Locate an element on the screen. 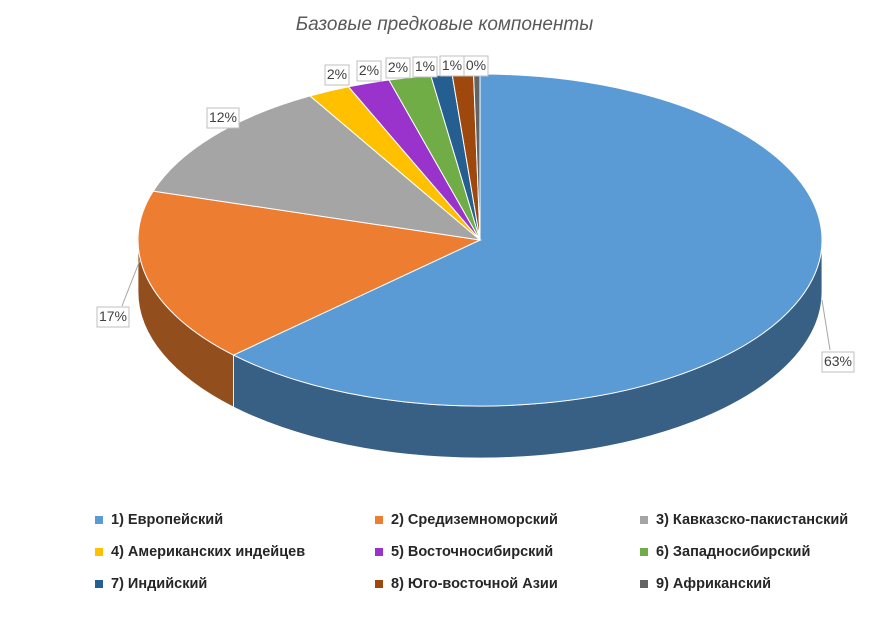 The image size is (889, 620). legend-label-6: 6) Западносибирский is located at coordinates (733, 552).